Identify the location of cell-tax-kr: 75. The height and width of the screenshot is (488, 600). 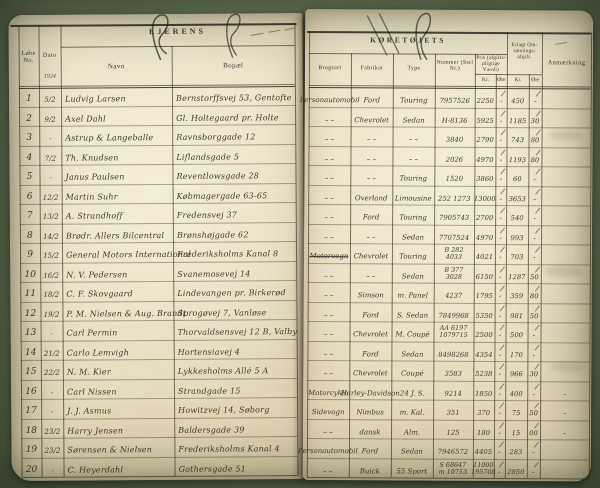
(516, 413).